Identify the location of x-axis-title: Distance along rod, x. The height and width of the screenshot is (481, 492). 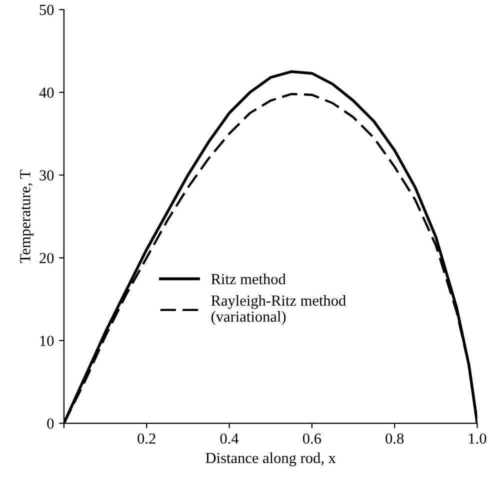
(271, 459).